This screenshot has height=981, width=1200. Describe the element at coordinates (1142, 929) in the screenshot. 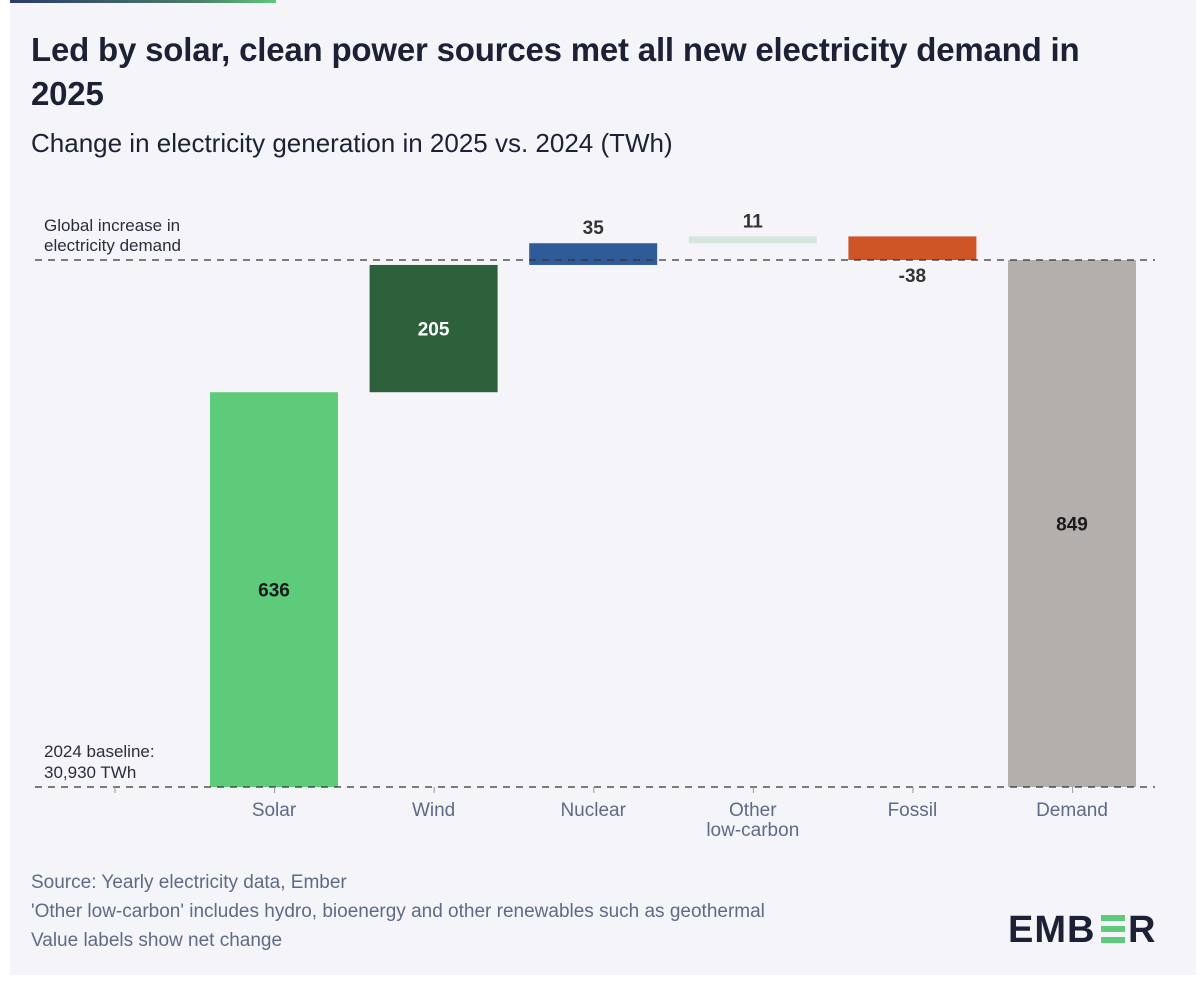

I see `svg-text: R` at that location.